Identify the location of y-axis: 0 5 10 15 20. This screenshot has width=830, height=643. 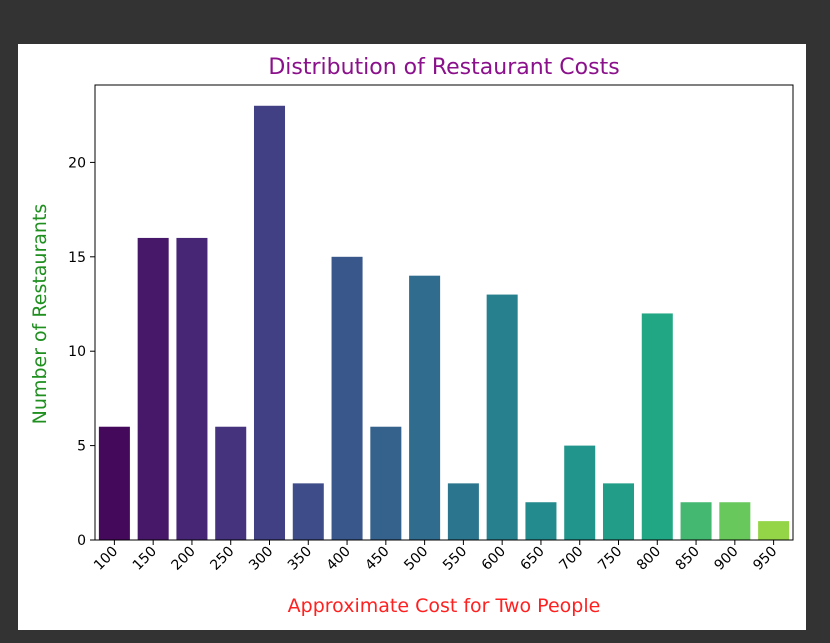
(81, 352).